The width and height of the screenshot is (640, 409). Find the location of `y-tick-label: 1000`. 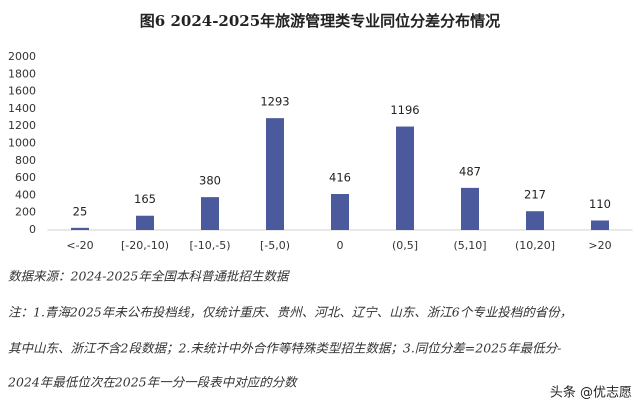

y-tick-label: 1000 is located at coordinates (22, 143).